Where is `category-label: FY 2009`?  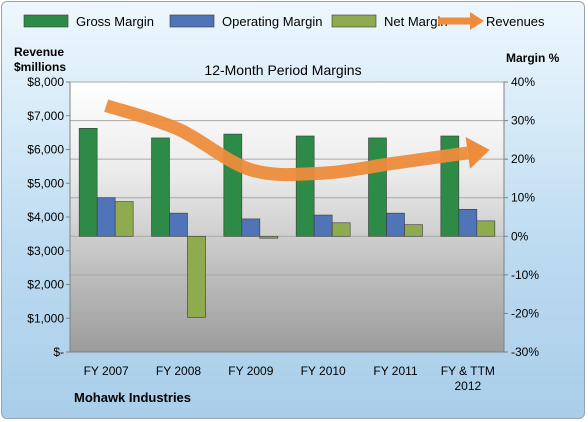 category-label: FY 2009 is located at coordinates (250, 371).